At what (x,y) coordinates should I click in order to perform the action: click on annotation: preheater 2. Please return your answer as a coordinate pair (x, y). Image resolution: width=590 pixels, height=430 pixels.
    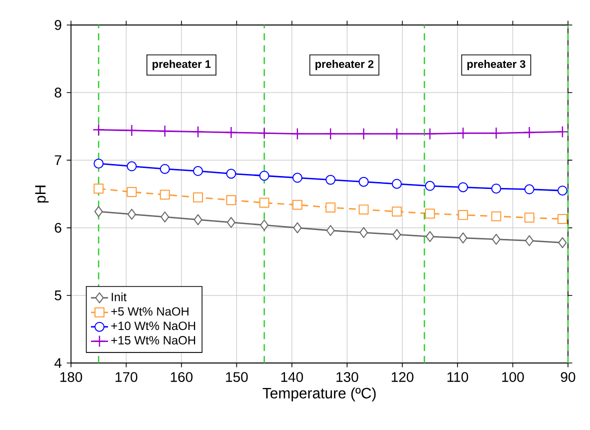
    Looking at the image, I should click on (345, 65).